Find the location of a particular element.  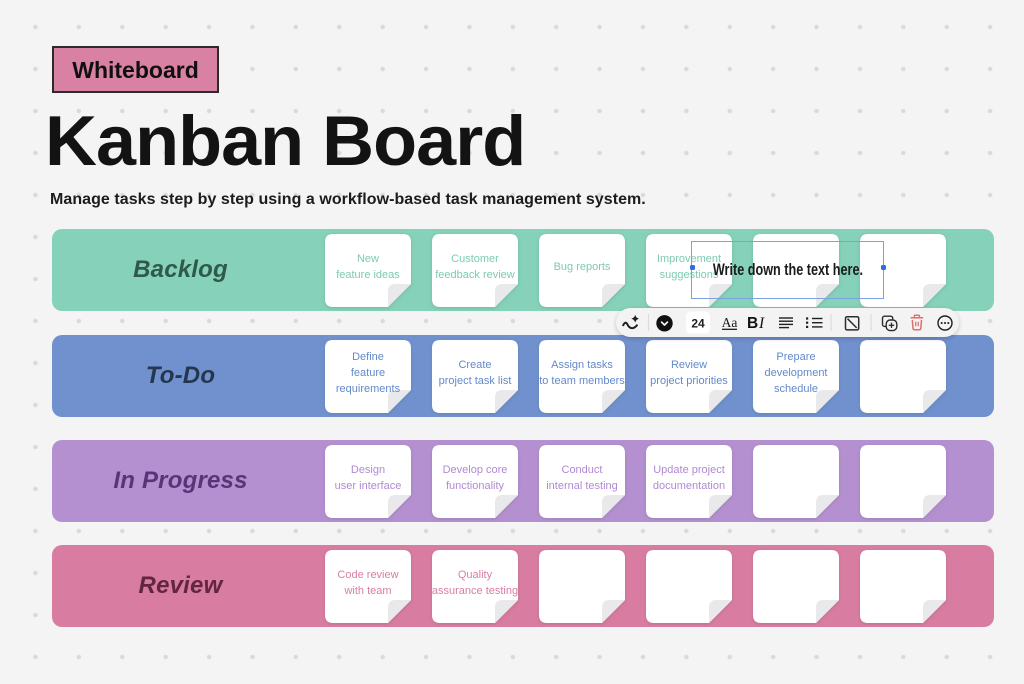

svg-text: 24 is located at coordinates (698, 323).